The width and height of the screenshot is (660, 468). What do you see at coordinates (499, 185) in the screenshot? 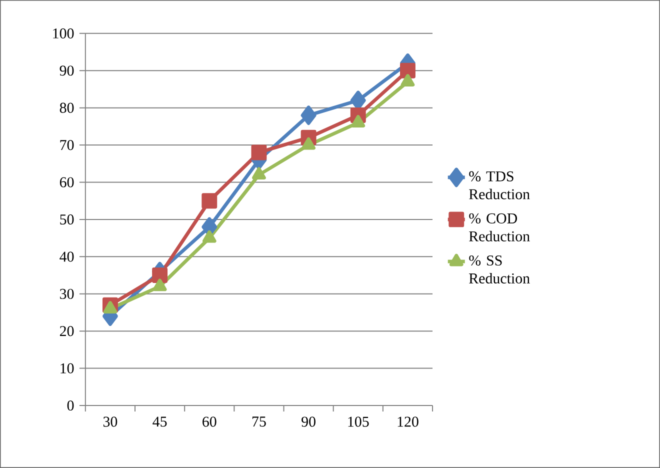
I see `legend-label: % TDS Reduction` at bounding box center [499, 185].